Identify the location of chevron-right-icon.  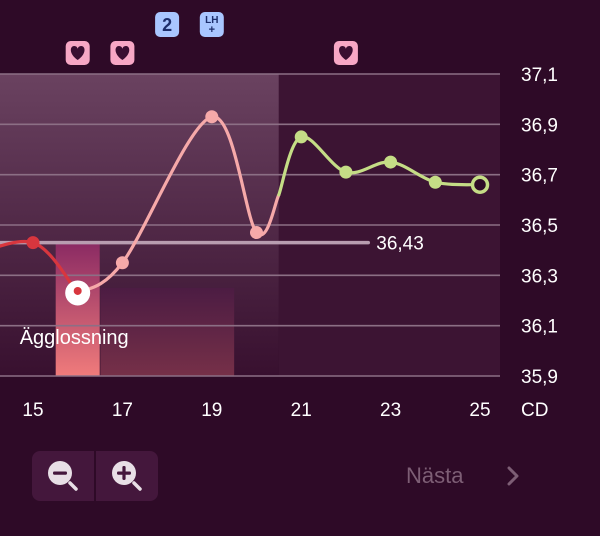
(513, 476).